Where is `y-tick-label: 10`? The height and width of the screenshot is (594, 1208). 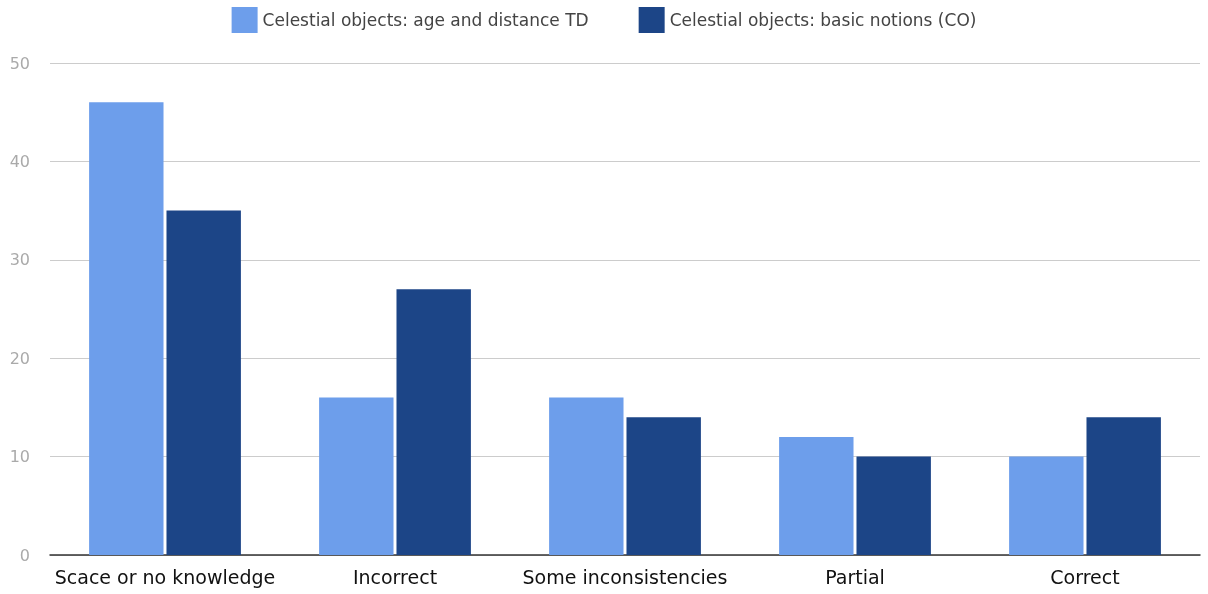
y-tick-label: 10 is located at coordinates (19, 457).